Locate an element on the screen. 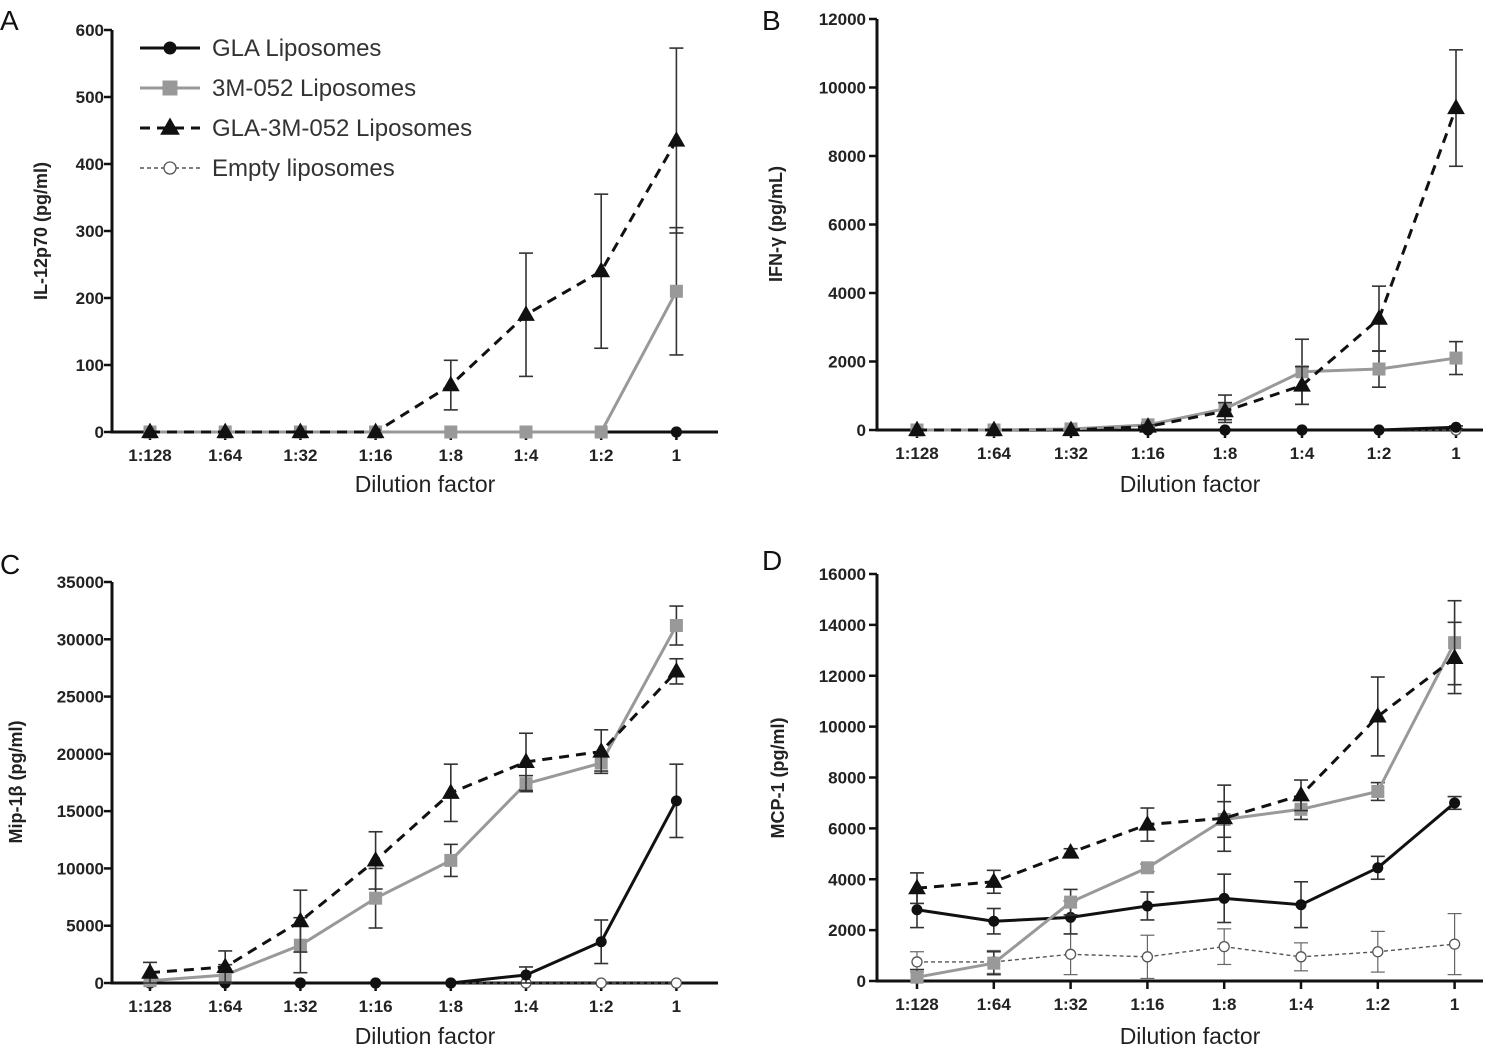 This screenshot has width=1498, height=1057. panel-b-y-tick-label: 2000 is located at coordinates (847, 362).